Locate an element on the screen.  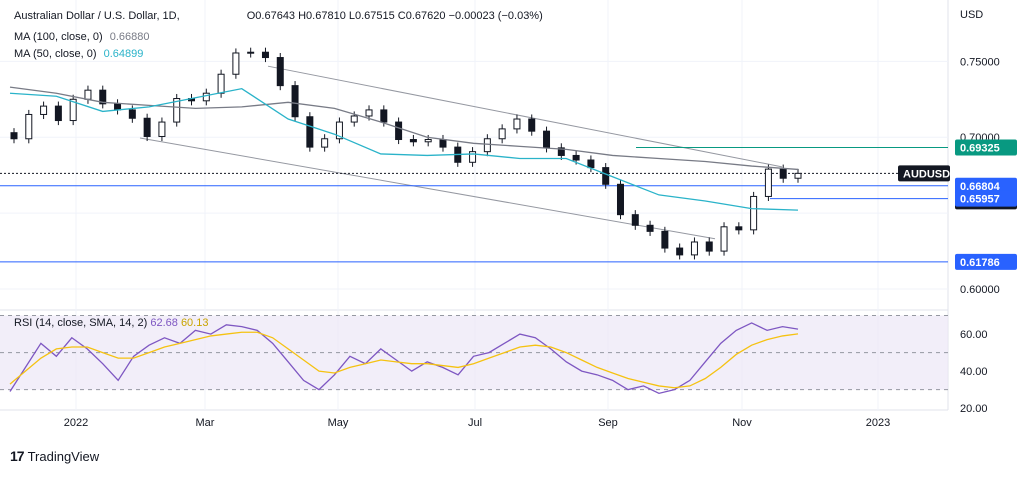
trend-channel-lower is located at coordinates (427, 188).